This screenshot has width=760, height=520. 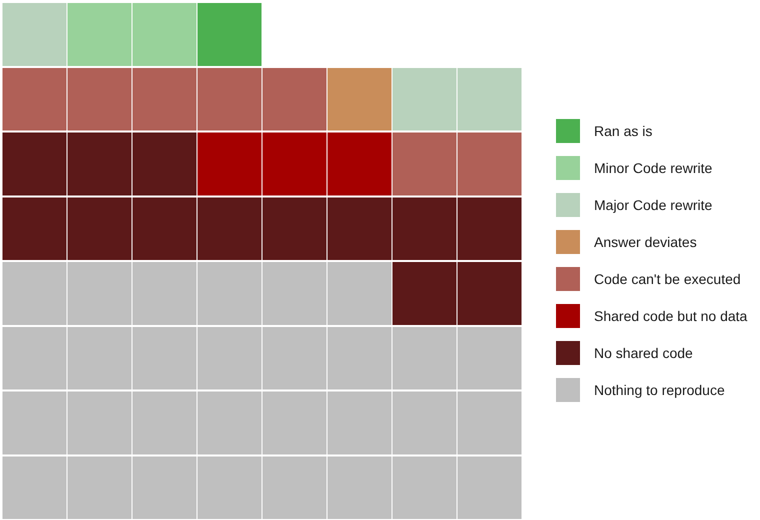 What do you see at coordinates (645, 242) in the screenshot?
I see `legend-label: Answer deviates` at bounding box center [645, 242].